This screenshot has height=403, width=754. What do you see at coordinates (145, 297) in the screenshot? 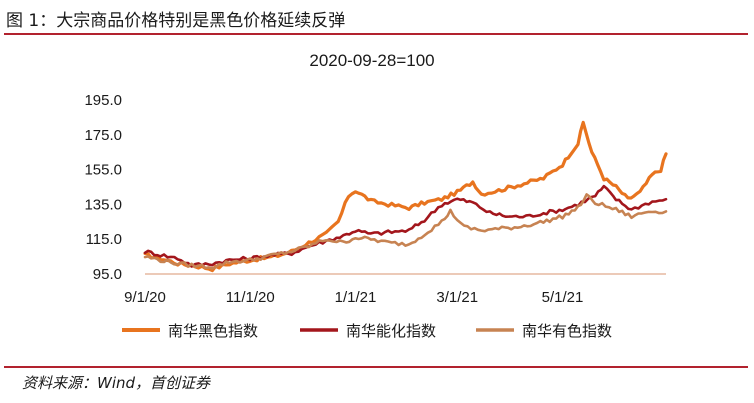
I see `x-tick-label: 9/1/20` at bounding box center [145, 297].